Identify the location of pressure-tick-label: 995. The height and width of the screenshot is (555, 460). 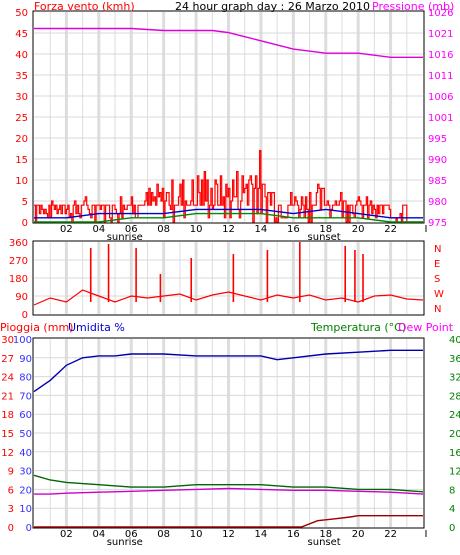
(437, 139).